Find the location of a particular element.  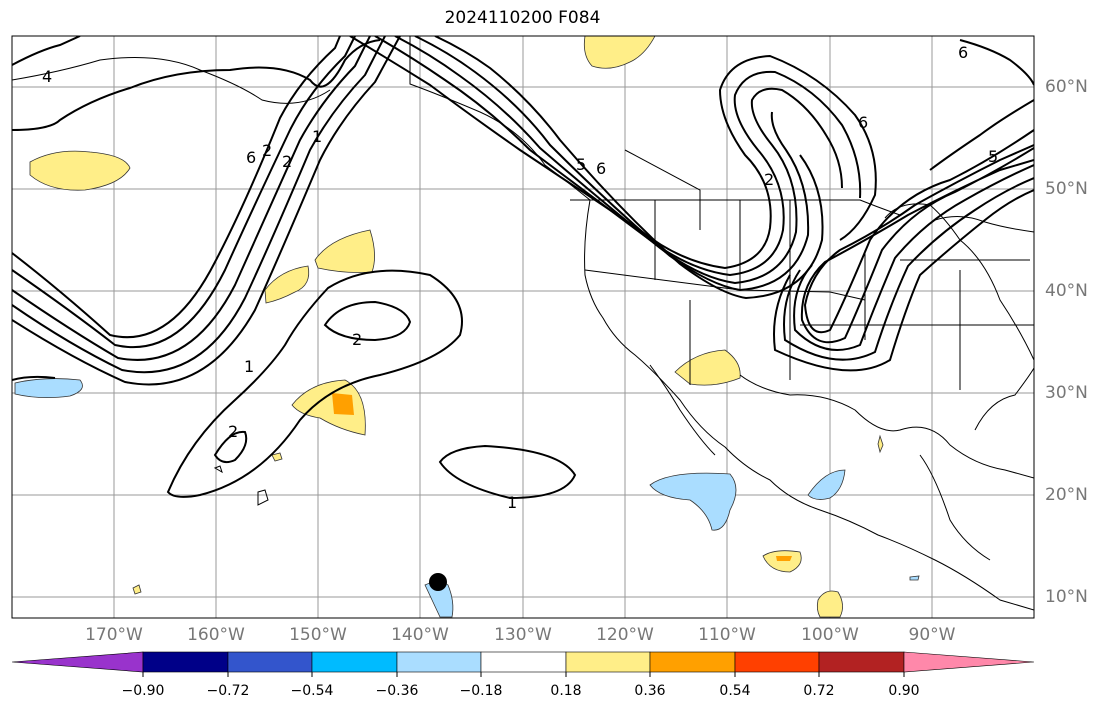

lon-label: 140°W is located at coordinates (420, 635).